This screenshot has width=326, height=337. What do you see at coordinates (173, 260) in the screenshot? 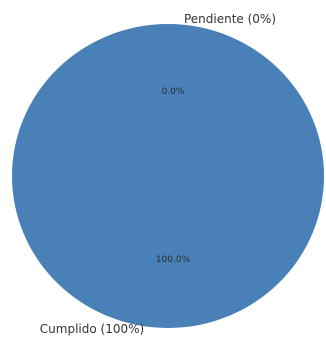
I see `slice-percent-cumplido: 100.0%` at bounding box center [173, 260].